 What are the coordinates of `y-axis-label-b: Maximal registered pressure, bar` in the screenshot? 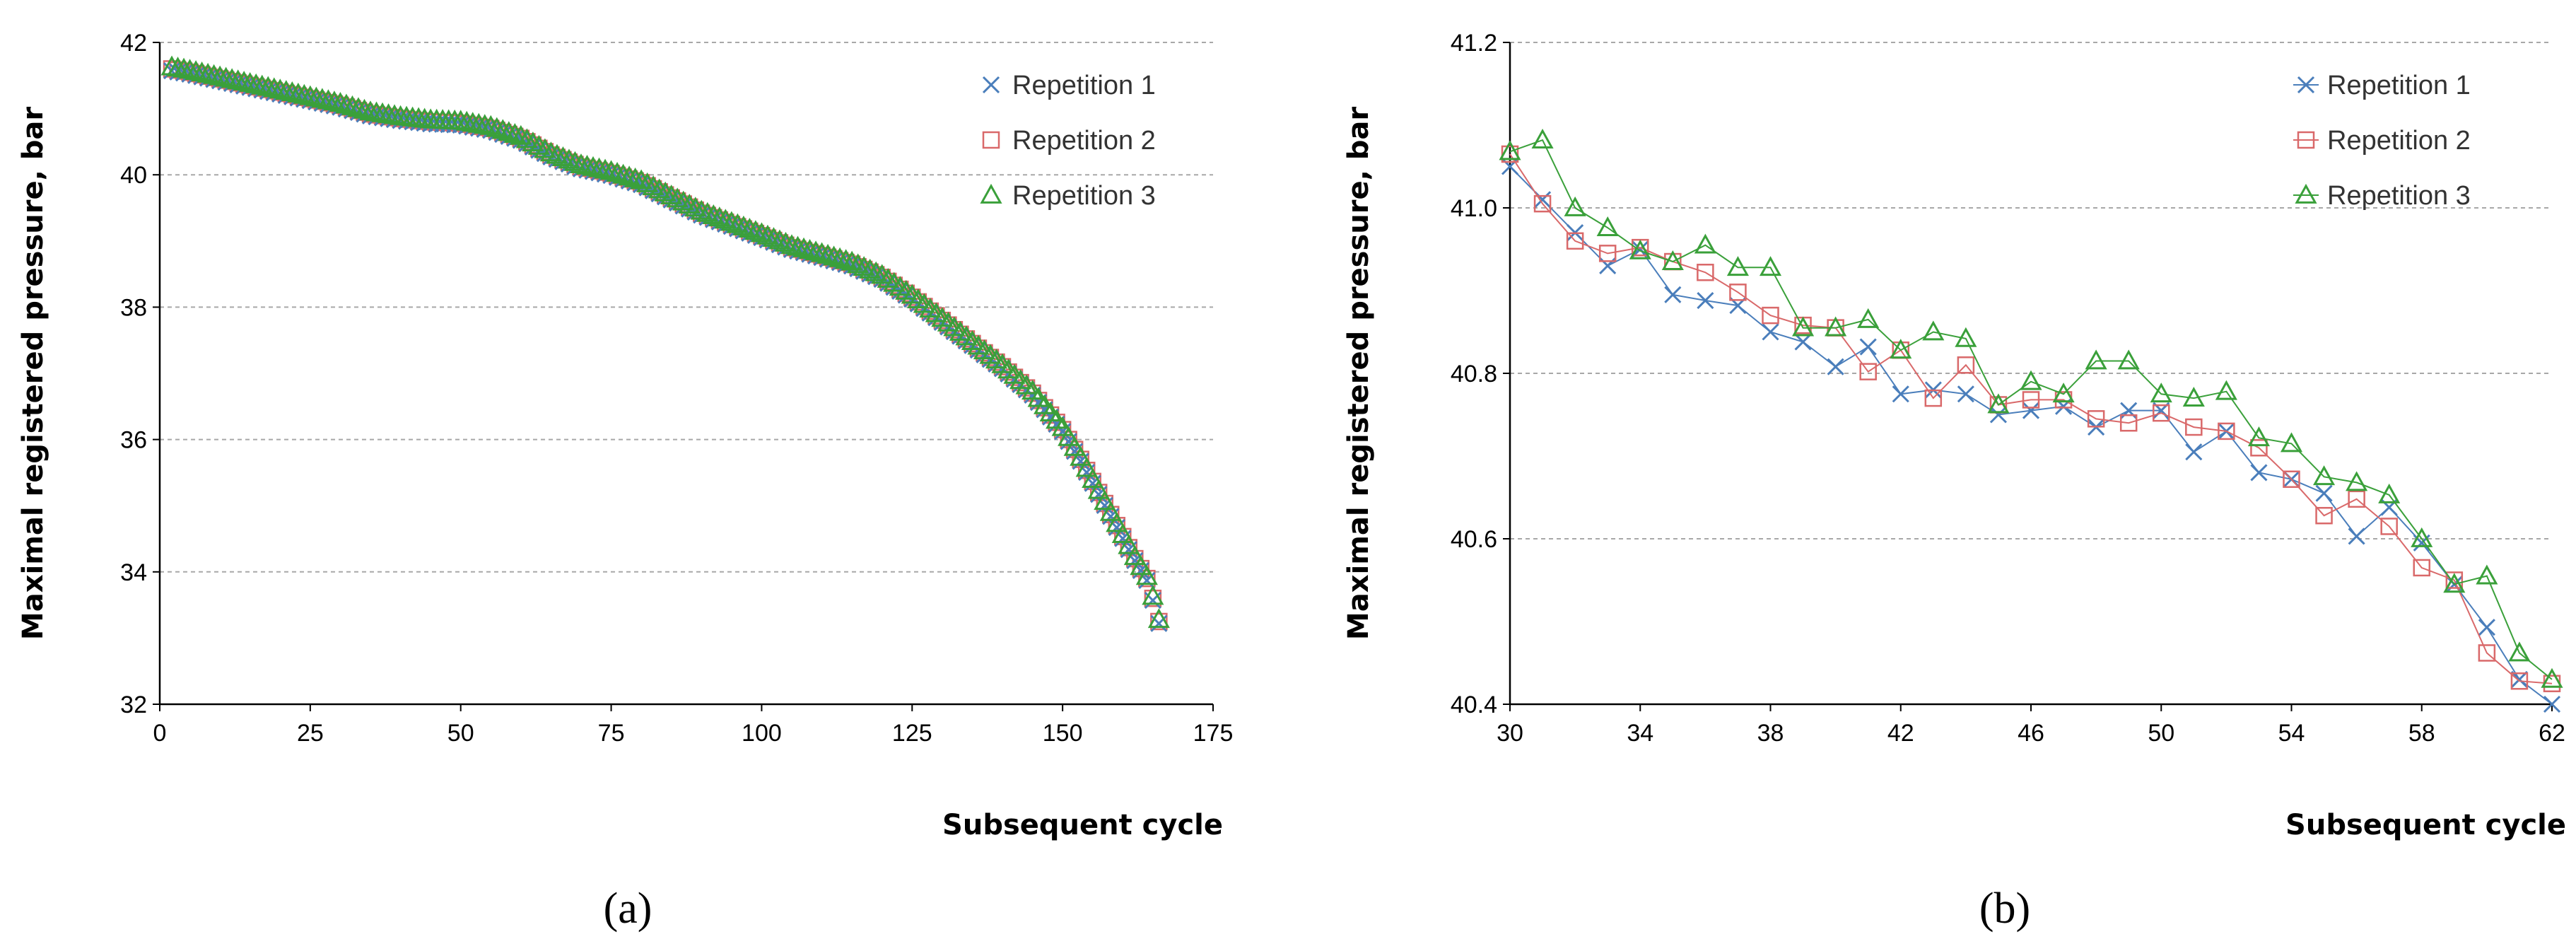 It's located at (1358, 373).